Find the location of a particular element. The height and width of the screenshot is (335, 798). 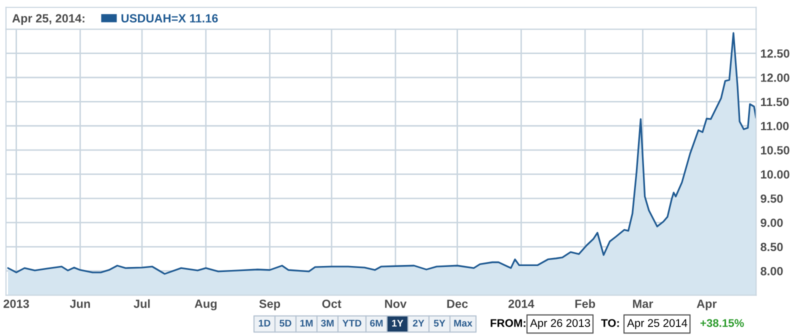

y-tick-label: 12.50 is located at coordinates (775, 53).